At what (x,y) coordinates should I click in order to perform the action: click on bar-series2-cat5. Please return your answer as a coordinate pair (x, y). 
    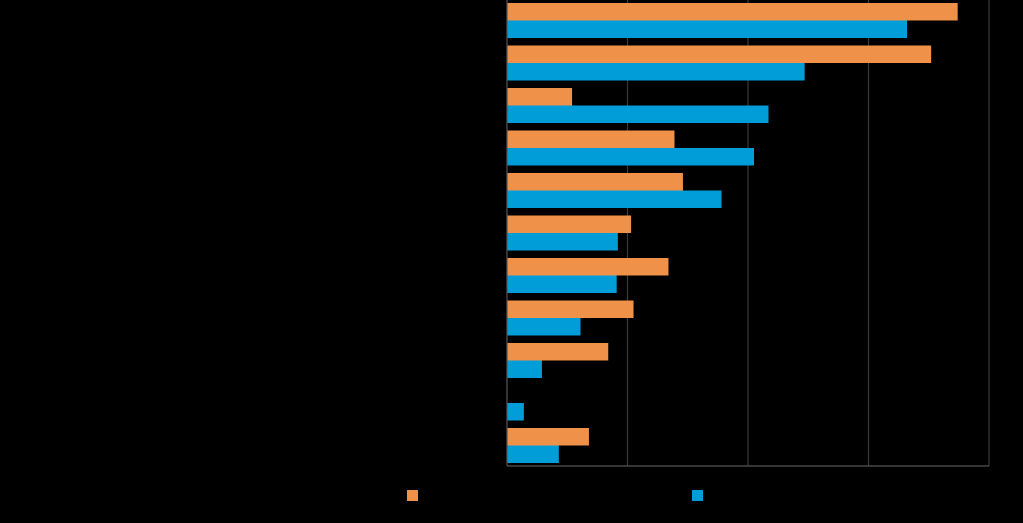
    Looking at the image, I should click on (614, 199).